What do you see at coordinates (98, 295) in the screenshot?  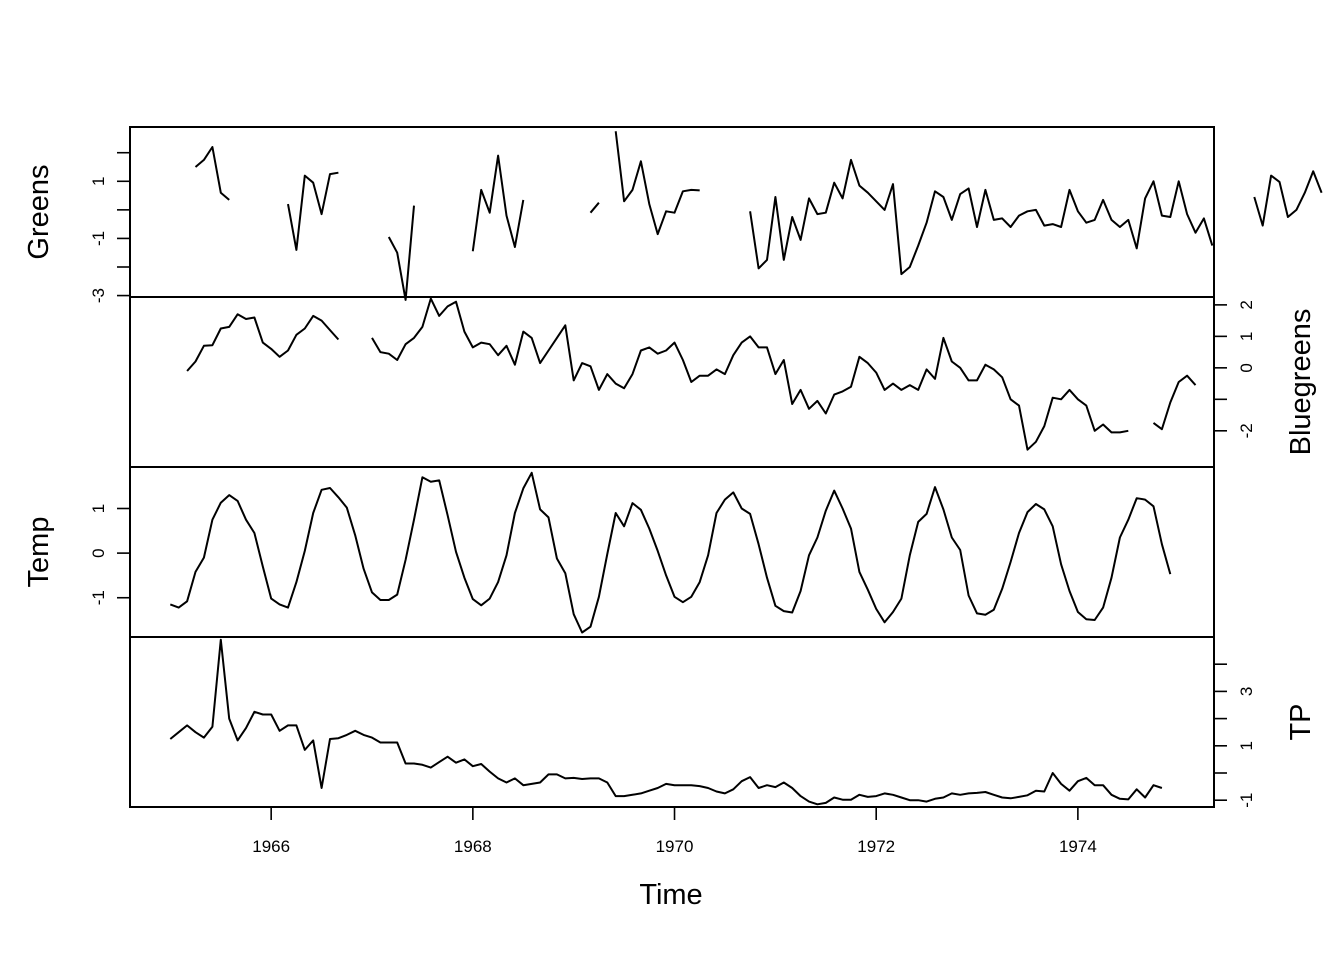 I see `greens-y-tick-label: -3` at bounding box center [98, 295].